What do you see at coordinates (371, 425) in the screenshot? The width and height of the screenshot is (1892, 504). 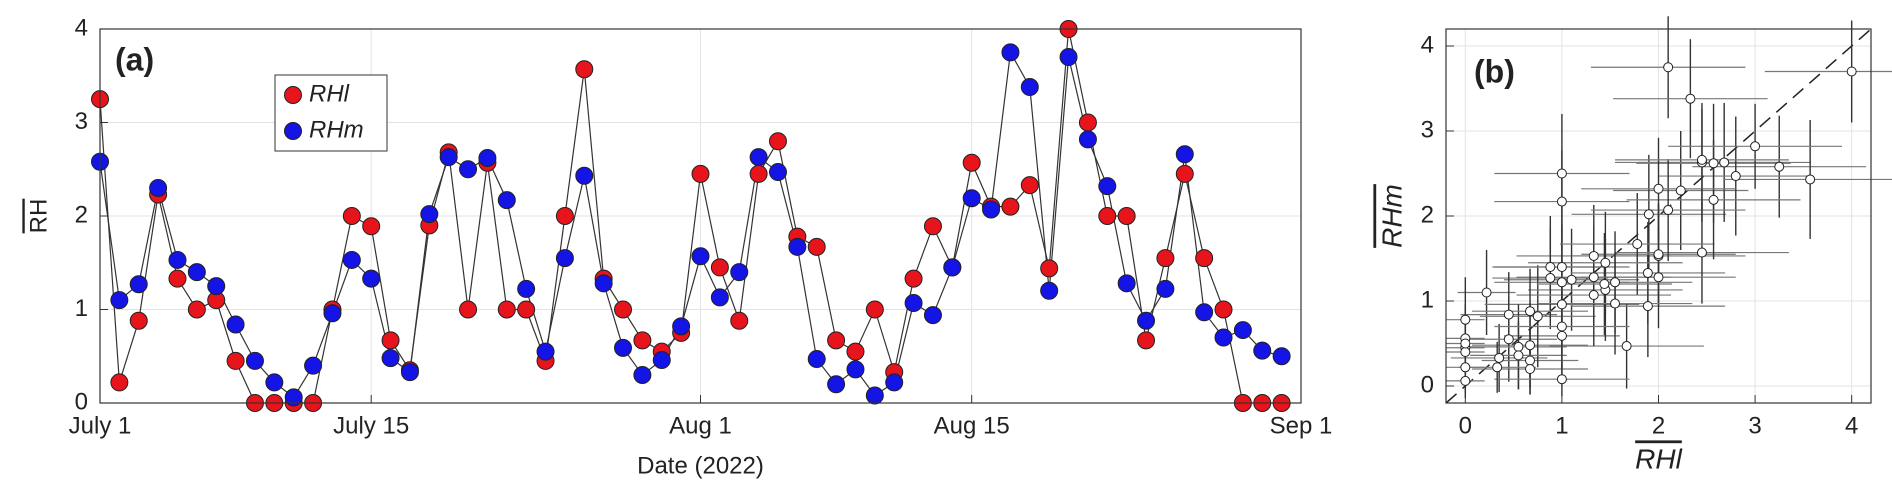 I see `x-tick-label: July 15` at bounding box center [371, 425].